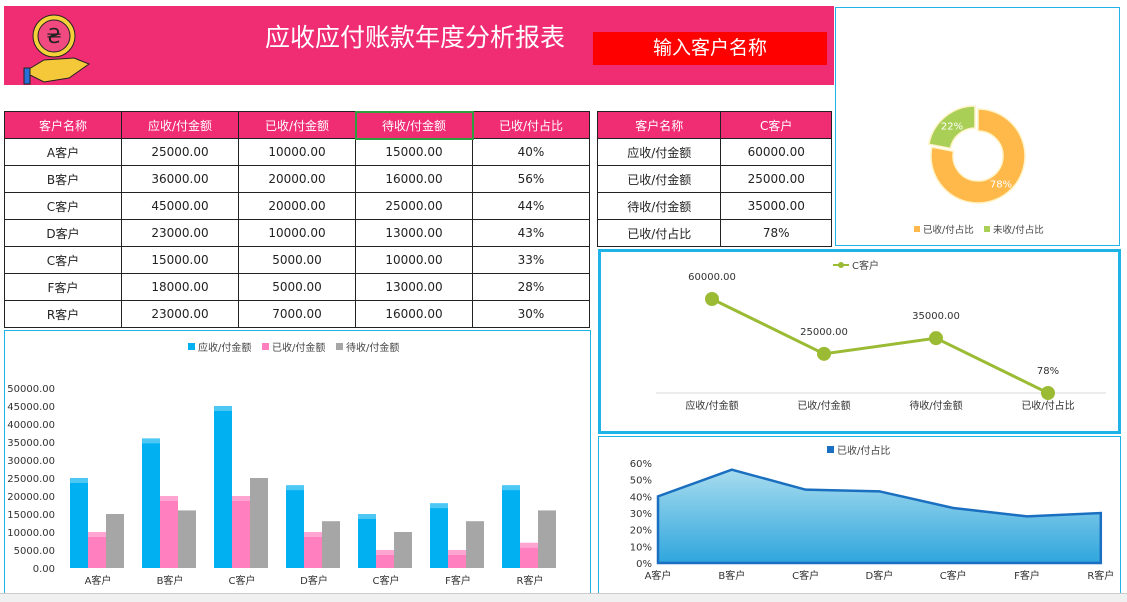 The width and height of the screenshot is (1127, 602). Describe the element at coordinates (63, 152) in the screenshot. I see `table-cell: A客户` at that location.